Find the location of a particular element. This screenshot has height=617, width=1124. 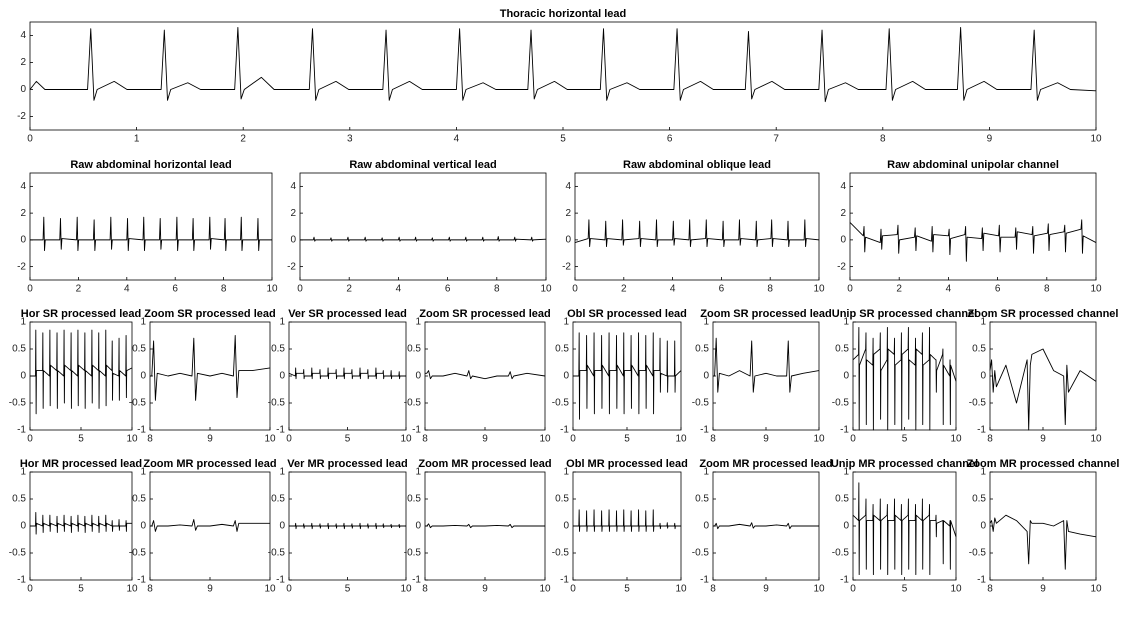

subplot-title: Ver SR processed lead is located at coordinates (347, 314).